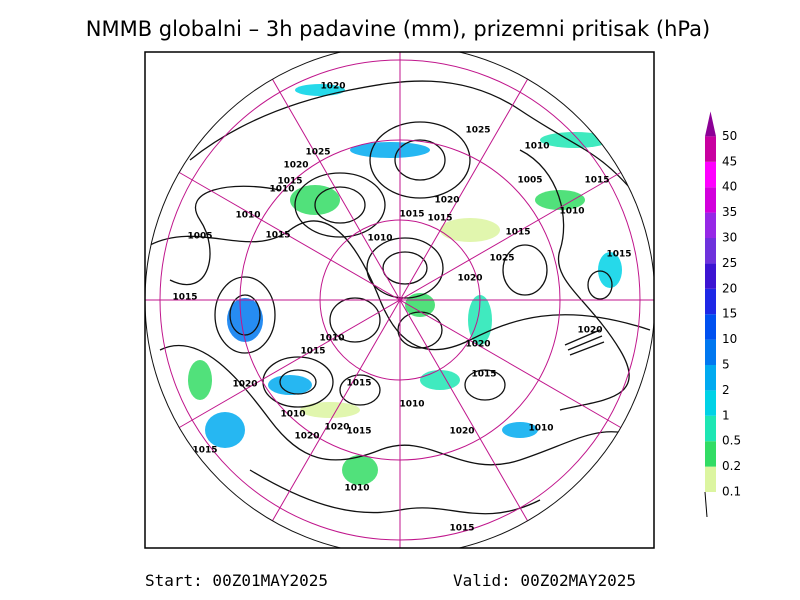  What do you see at coordinates (729, 288) in the screenshot?
I see `colorbar-label: 20` at bounding box center [729, 288].